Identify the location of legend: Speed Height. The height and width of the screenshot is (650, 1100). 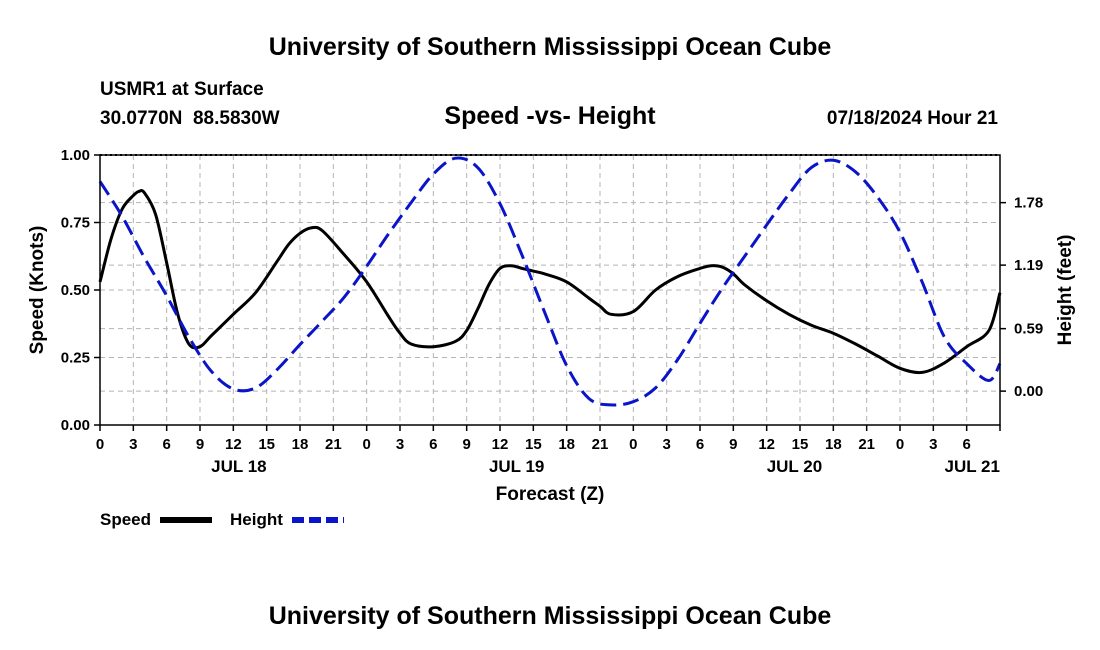
(222, 519).